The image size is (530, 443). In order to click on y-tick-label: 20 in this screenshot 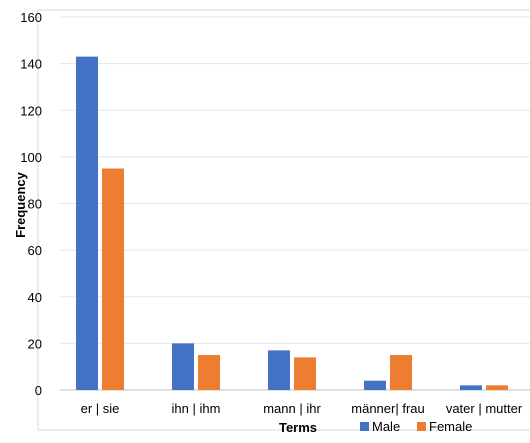, I will do `click(35, 343)`.